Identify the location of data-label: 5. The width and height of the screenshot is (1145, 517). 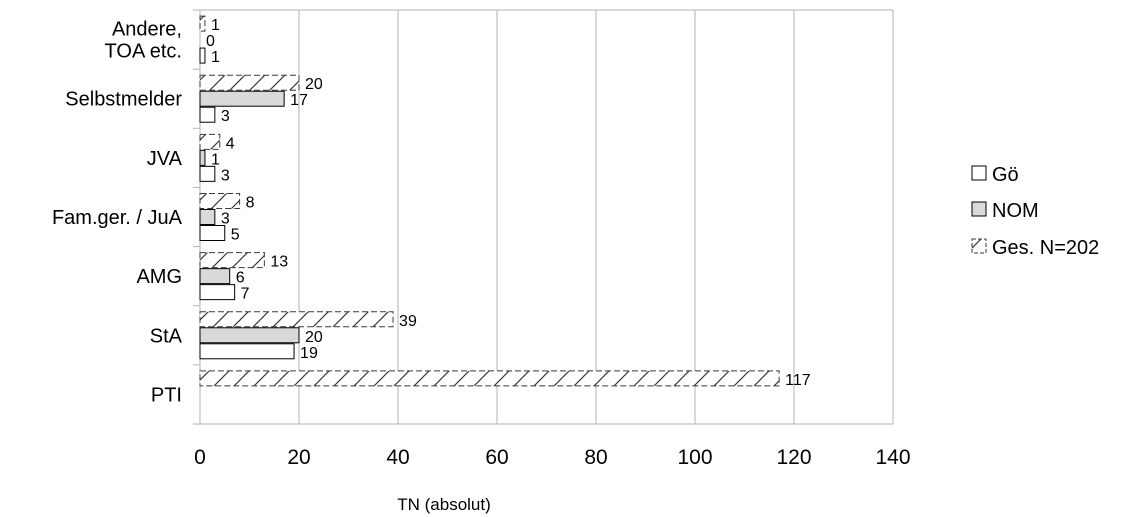
(235, 235).